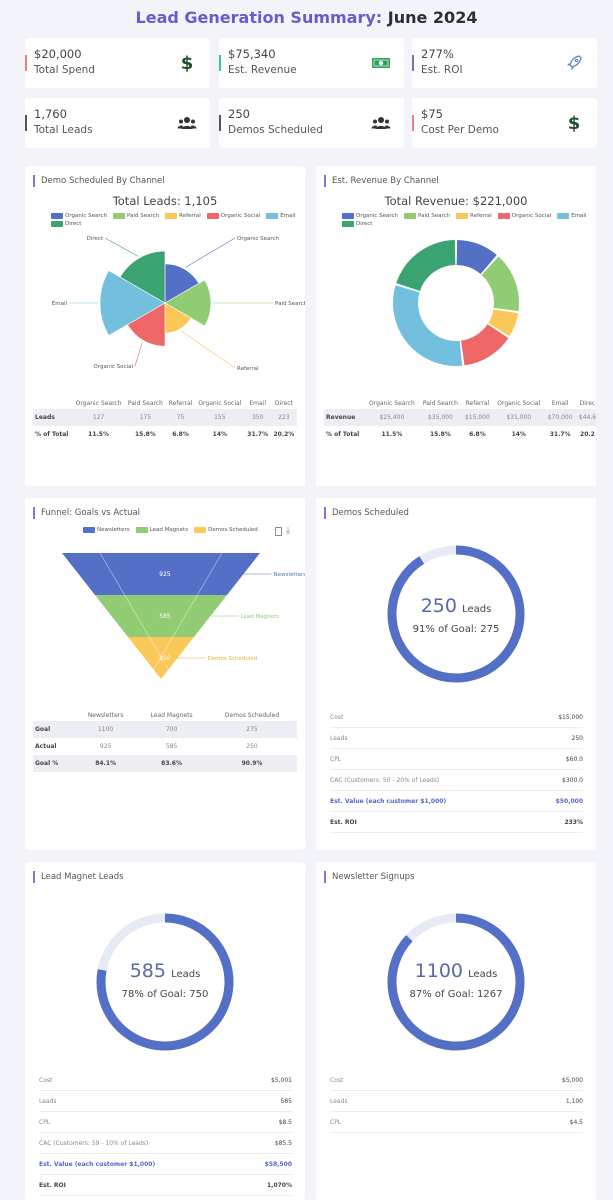  Describe the element at coordinates (434, 216) in the screenshot. I see `legend-label: Paid Search` at that location.